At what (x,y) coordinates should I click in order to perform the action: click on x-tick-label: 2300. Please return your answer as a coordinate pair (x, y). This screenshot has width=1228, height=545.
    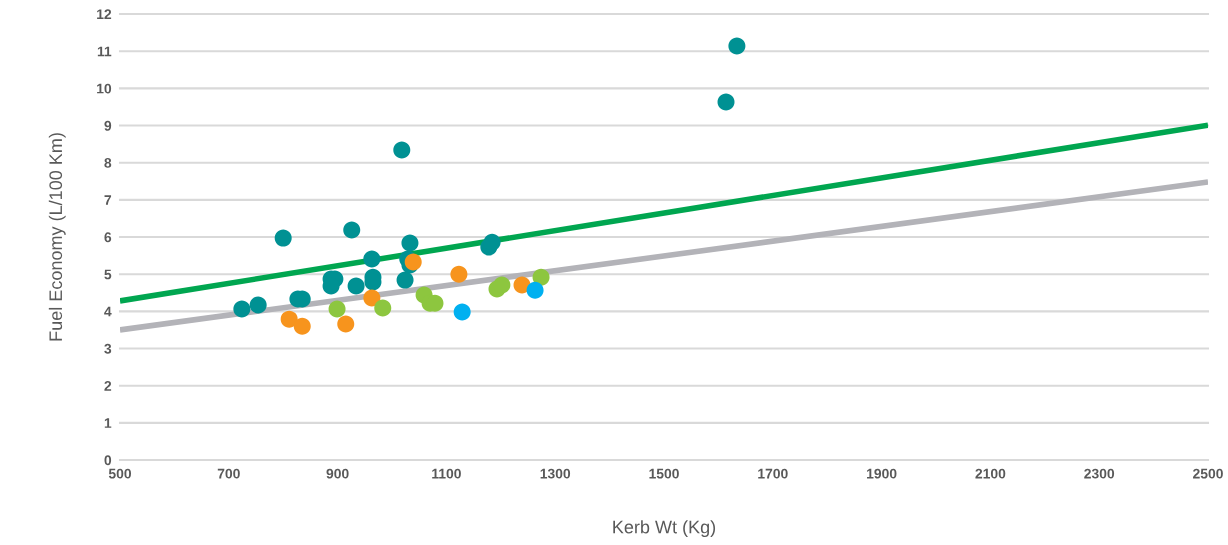
    Looking at the image, I should click on (1099, 473).